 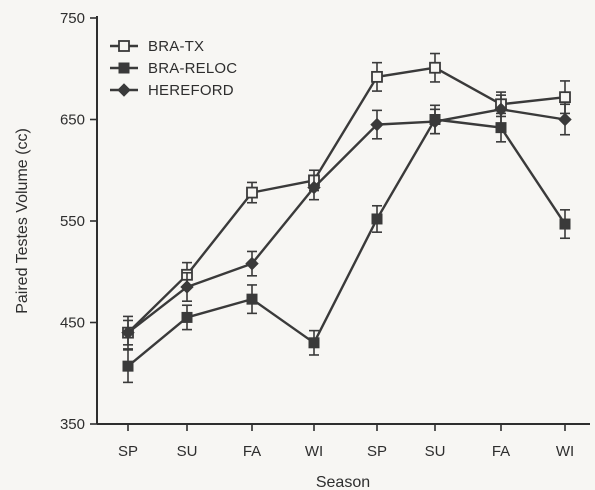 I want to click on x-axis-title: Season, so click(x=343, y=482).